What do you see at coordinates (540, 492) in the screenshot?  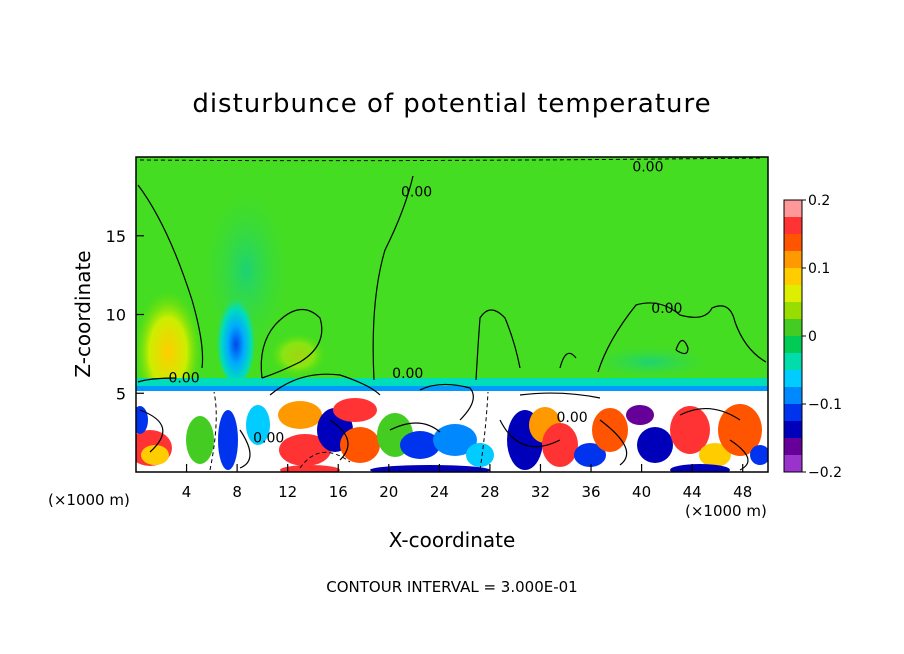 I see `x-tick-label: 32` at bounding box center [540, 492].